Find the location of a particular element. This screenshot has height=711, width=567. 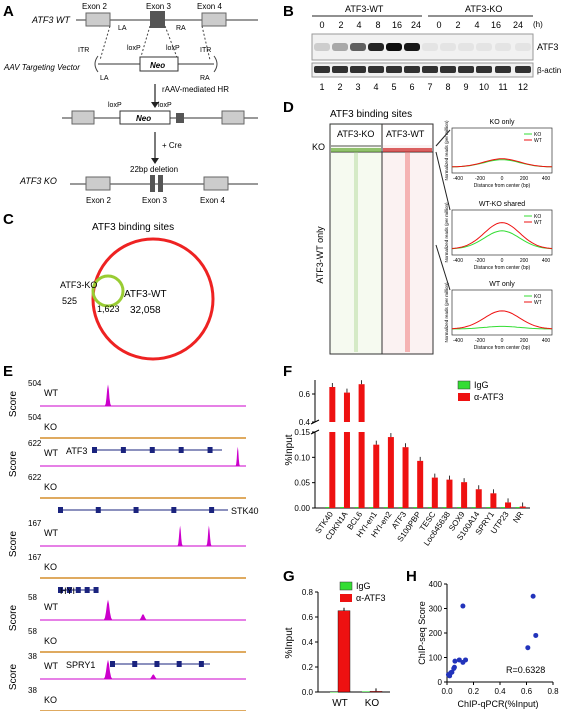

heatmap-wt-column is located at coordinates (407, 239).